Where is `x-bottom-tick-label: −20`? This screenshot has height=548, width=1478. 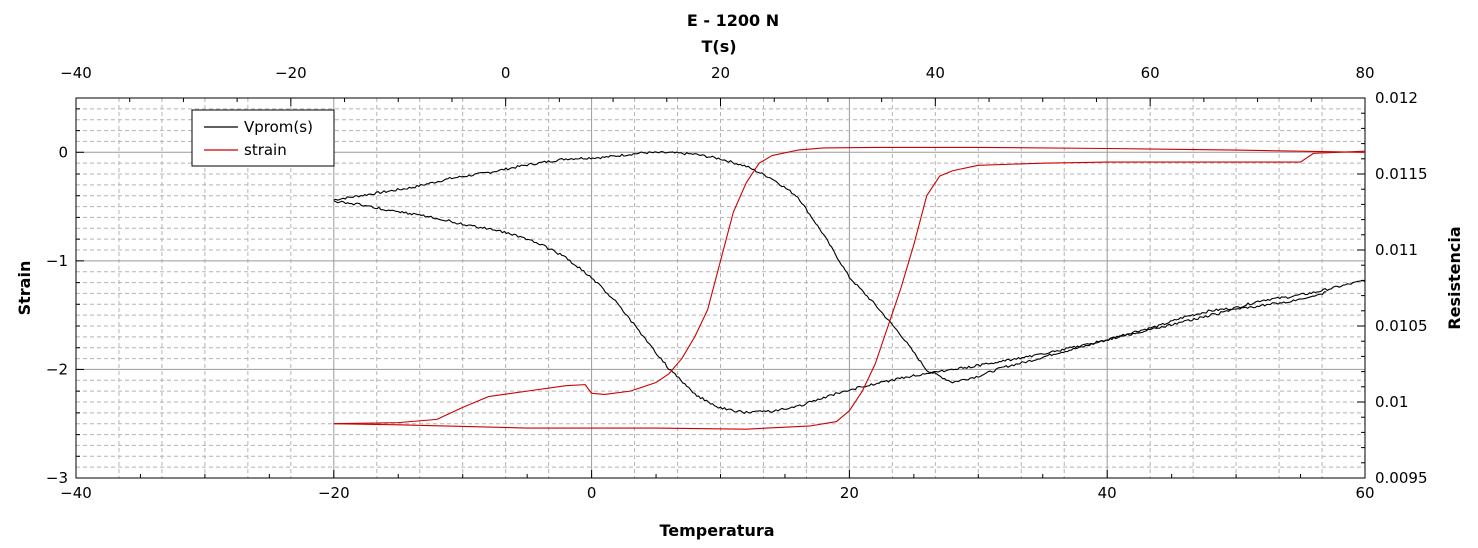
x-bottom-tick-label: −20 is located at coordinates (334, 493).